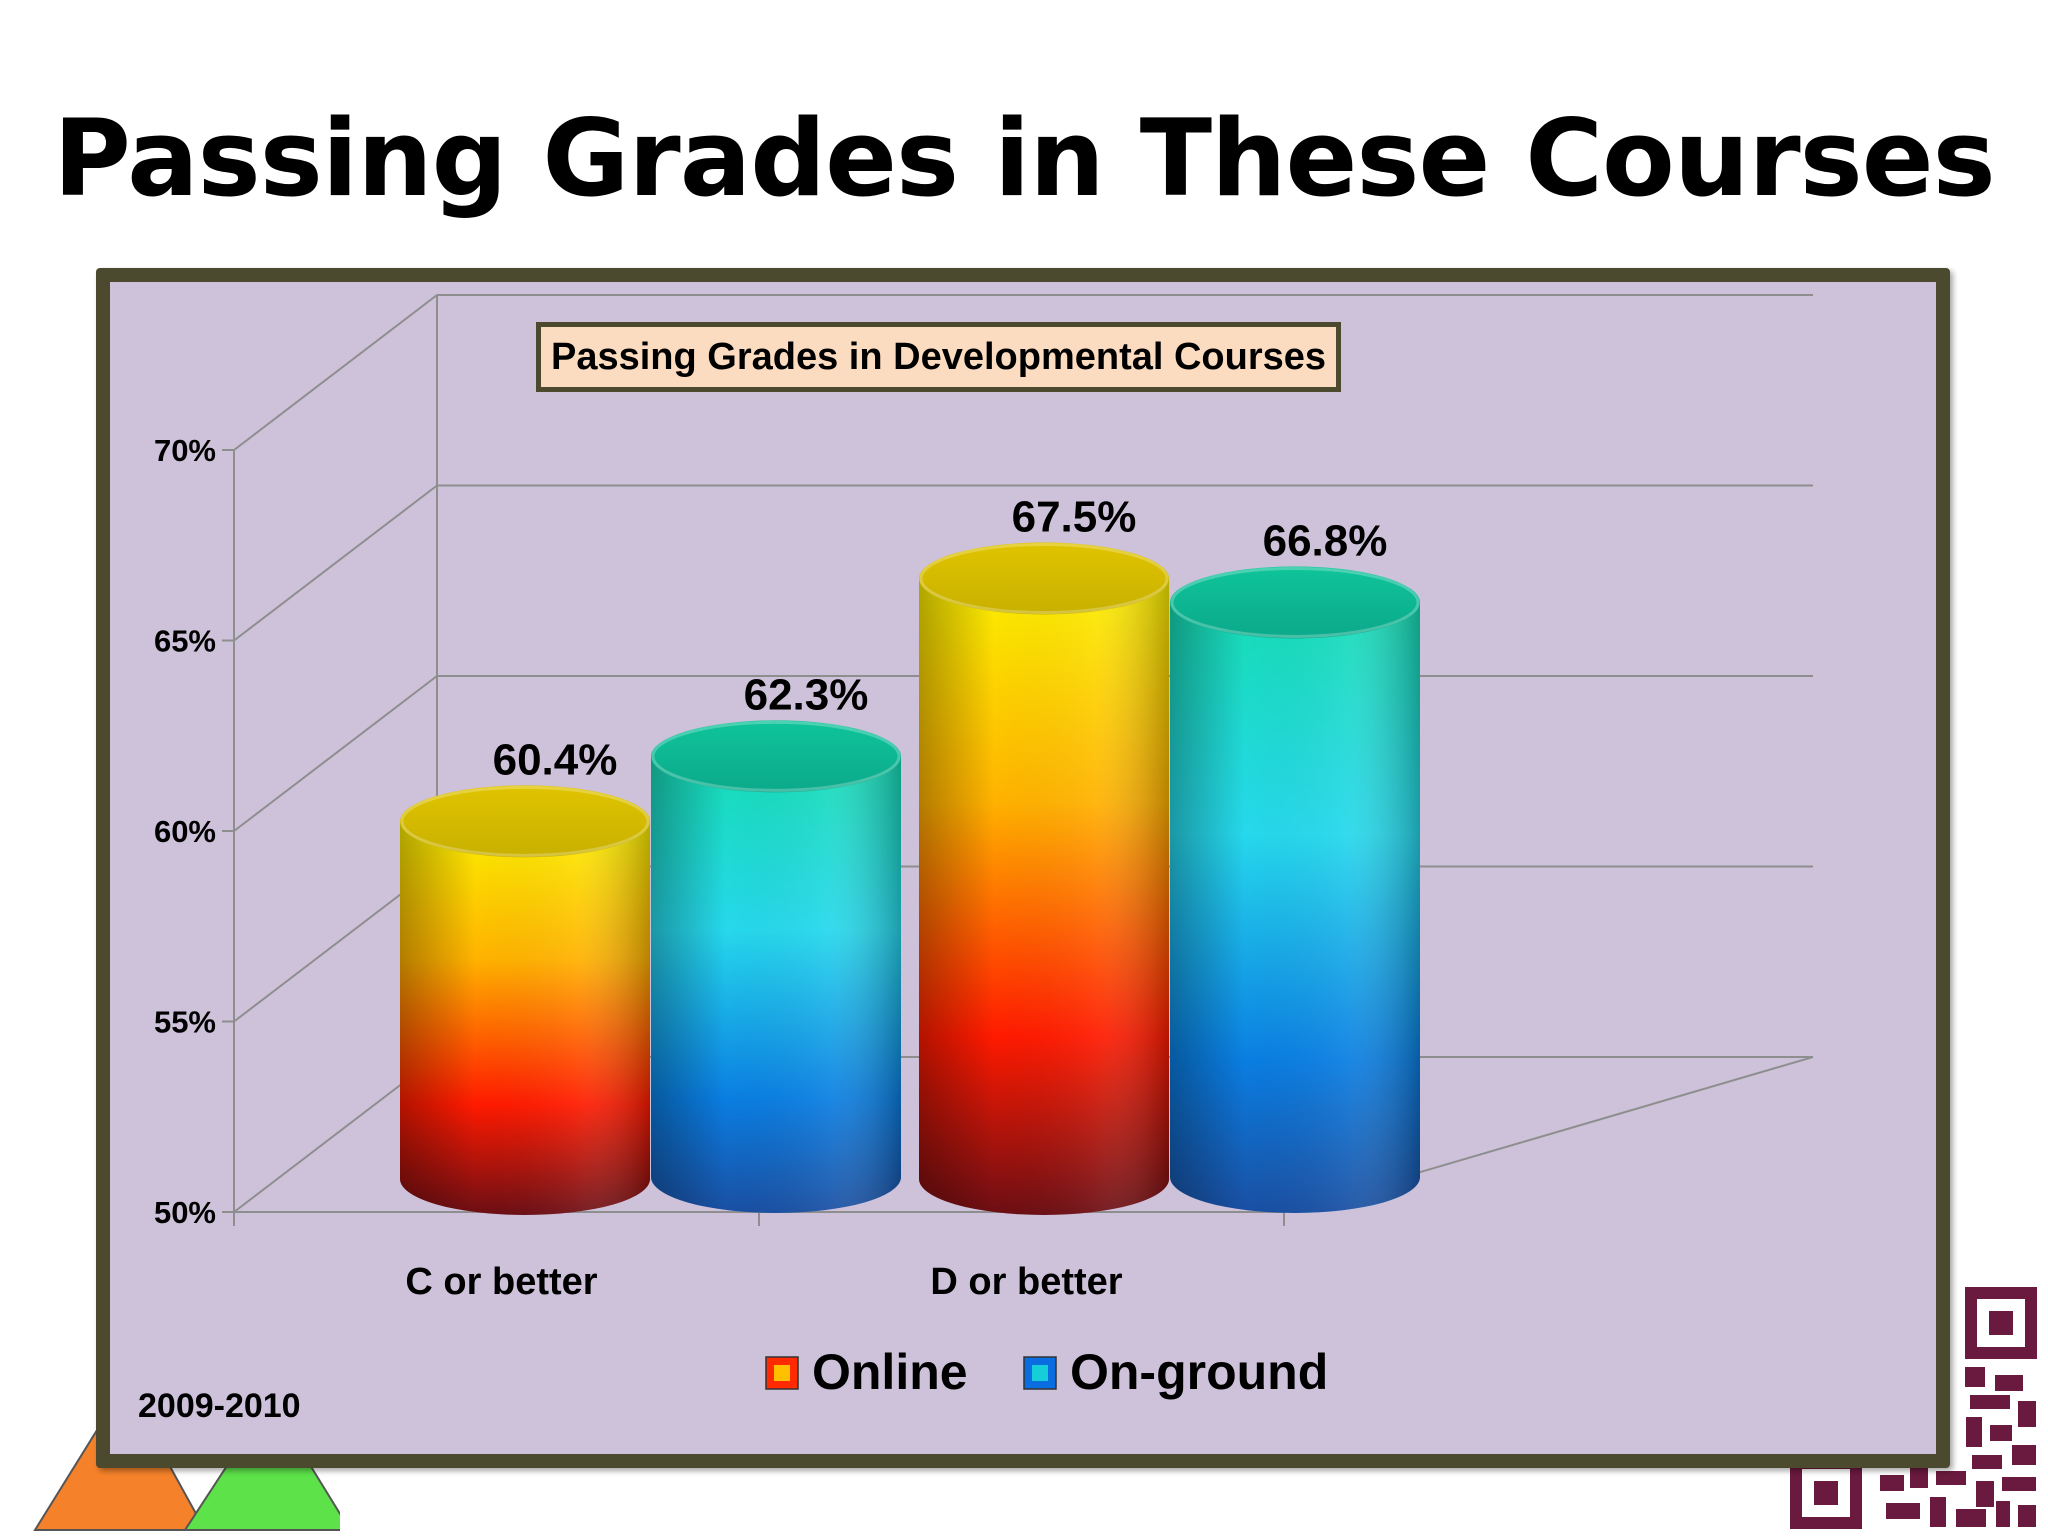 The image size is (2048, 1536). What do you see at coordinates (890, 1372) in the screenshot?
I see `legend-label: Online` at bounding box center [890, 1372].